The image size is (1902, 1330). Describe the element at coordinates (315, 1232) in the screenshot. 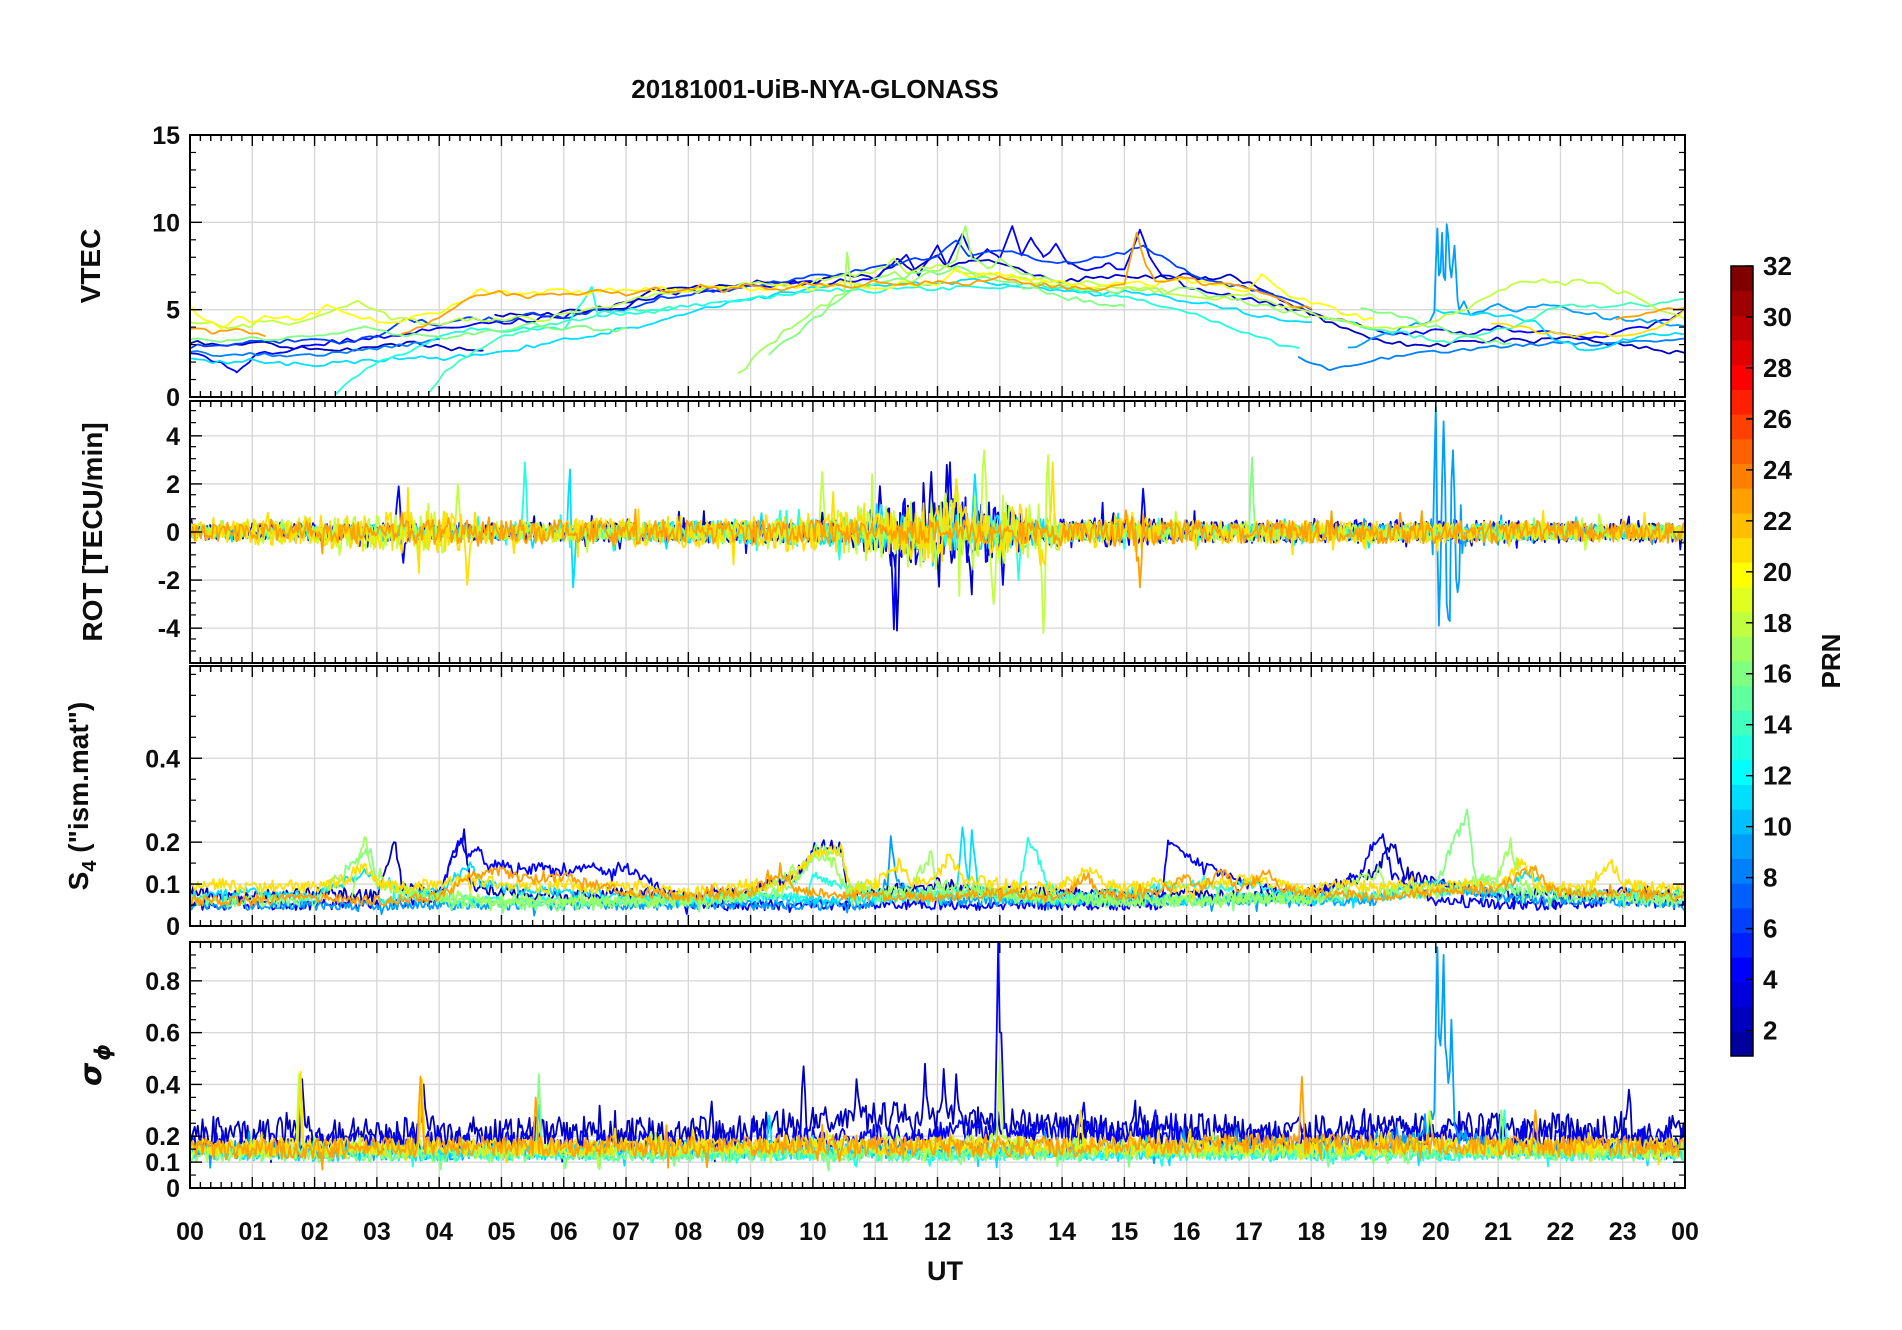

I see `x-tick-label: 02` at that location.